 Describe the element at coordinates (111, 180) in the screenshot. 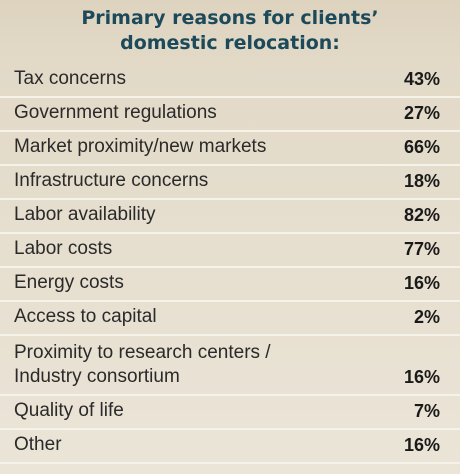

I see `row-label-line: Infrastructure concerns` at that location.